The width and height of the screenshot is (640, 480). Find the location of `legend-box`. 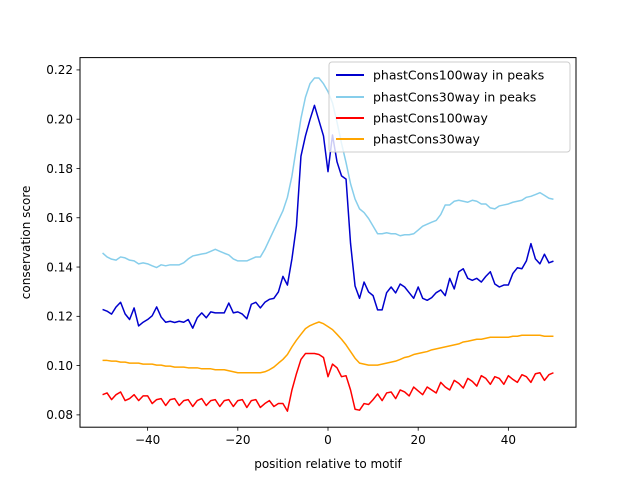

legend-box is located at coordinates (449, 107).